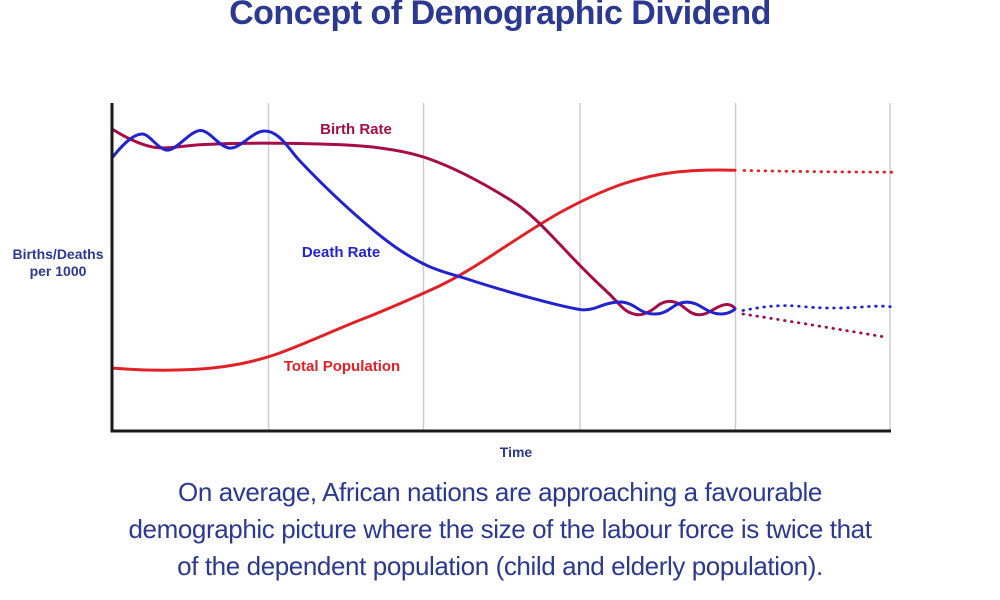 This screenshot has height=600, width=1000. What do you see at coordinates (341, 252) in the screenshot?
I see `death-rate-label: Death Rate` at bounding box center [341, 252].